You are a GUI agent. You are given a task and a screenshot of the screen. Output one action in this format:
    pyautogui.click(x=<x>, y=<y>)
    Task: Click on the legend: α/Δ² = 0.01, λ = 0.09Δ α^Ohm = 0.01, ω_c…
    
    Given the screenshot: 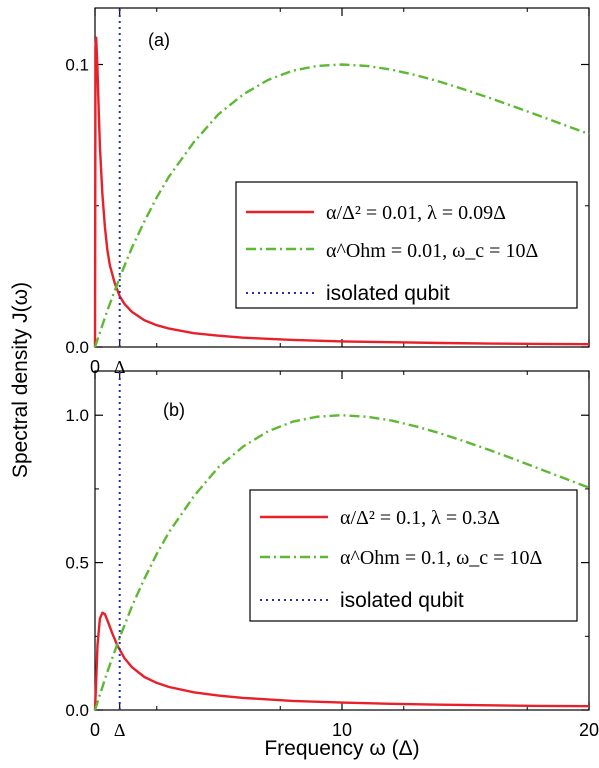 What is the action you would take?
    pyautogui.click(x=406, y=245)
    